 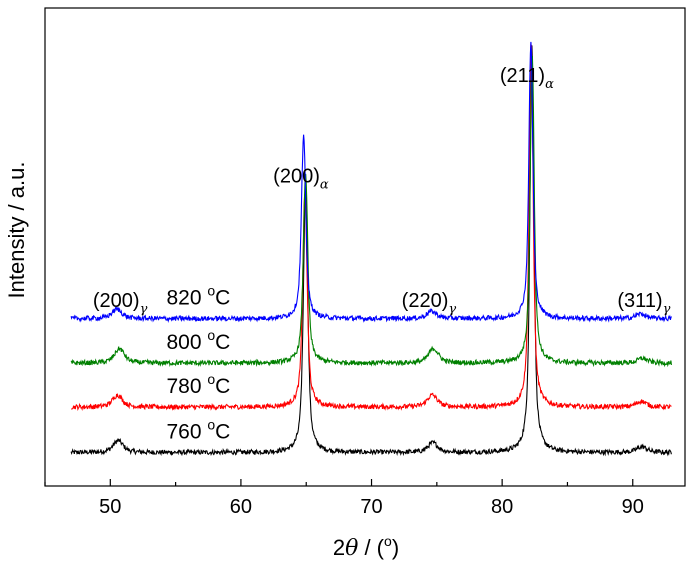 I want to click on temp-label-3: 820 oC, so click(x=198, y=296).